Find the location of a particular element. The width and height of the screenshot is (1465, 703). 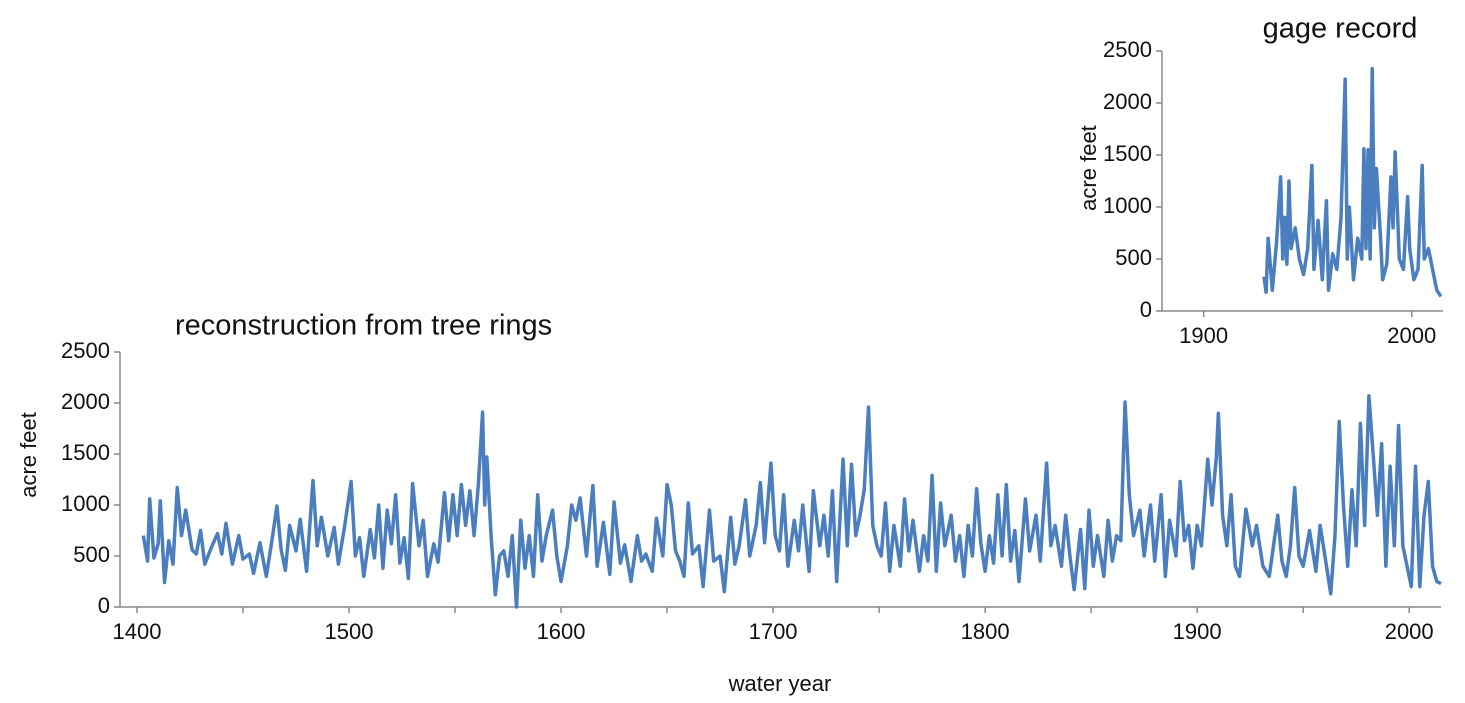

x-tick-label: 1700 is located at coordinates (773, 631).